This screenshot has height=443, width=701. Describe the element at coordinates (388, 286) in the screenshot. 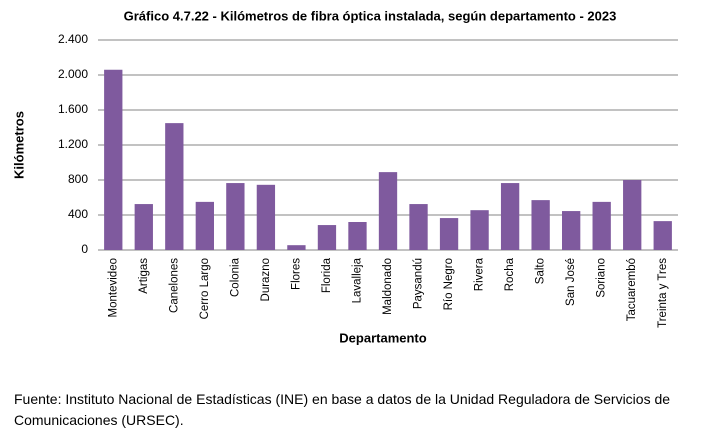

I see `x-tick-label: Maldonado` at that location.